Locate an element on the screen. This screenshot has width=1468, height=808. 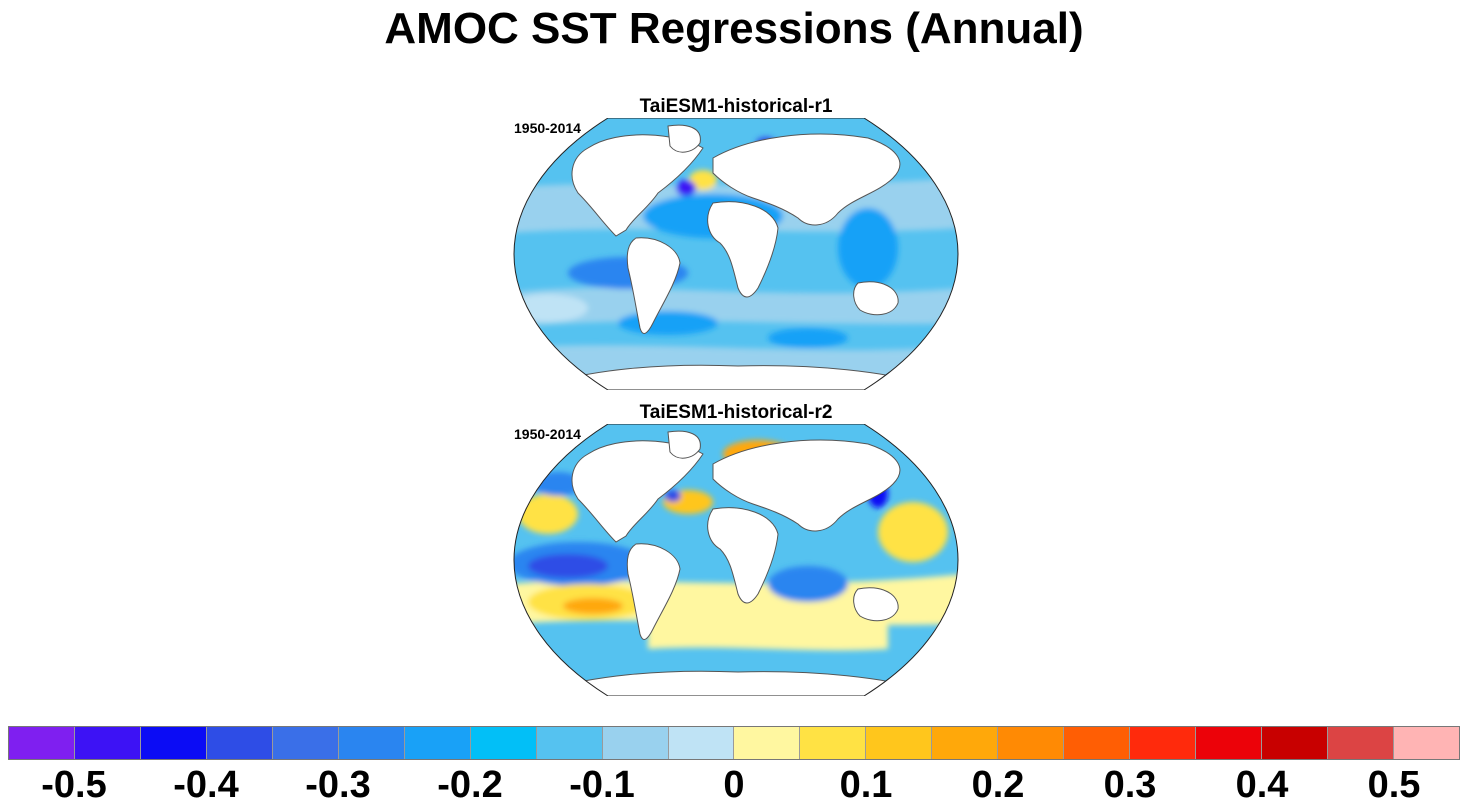
colorbar-tick-label: -0.5 is located at coordinates (74, 785).